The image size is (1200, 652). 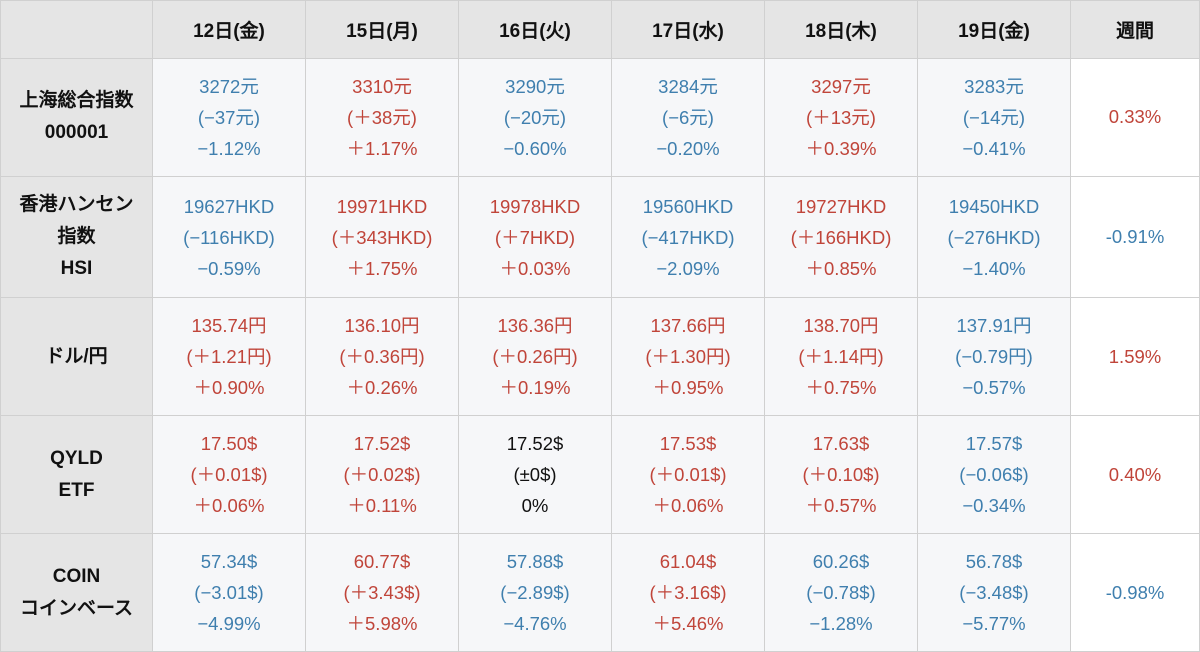 What do you see at coordinates (382, 268) in the screenshot?
I see `percent-change: ＋1.75%` at bounding box center [382, 268].